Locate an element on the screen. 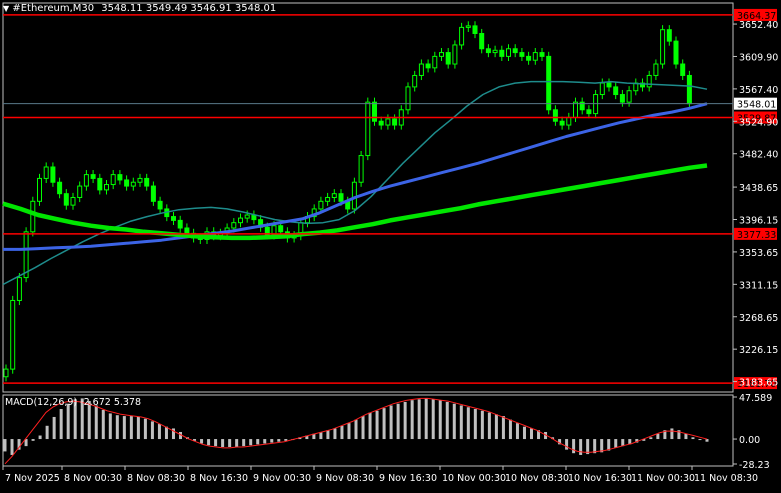 The width and height of the screenshot is (781, 493). price-tick-label: 3567.40 is located at coordinates (758, 90).